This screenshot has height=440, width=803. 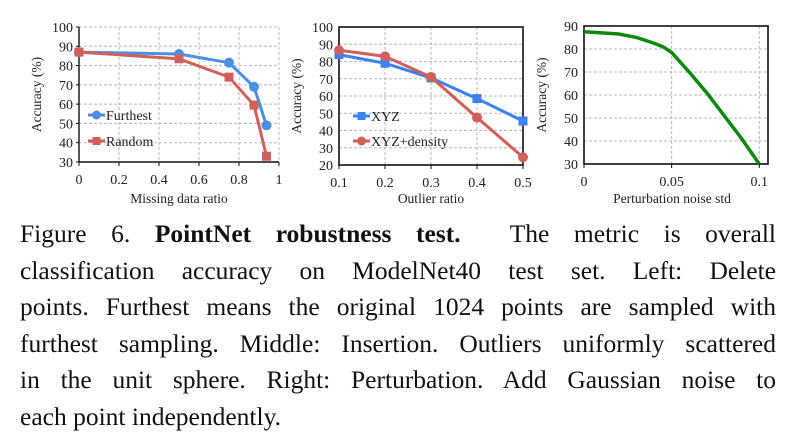 What do you see at coordinates (385, 117) in the screenshot?
I see `legend-label: XYZ` at bounding box center [385, 117].